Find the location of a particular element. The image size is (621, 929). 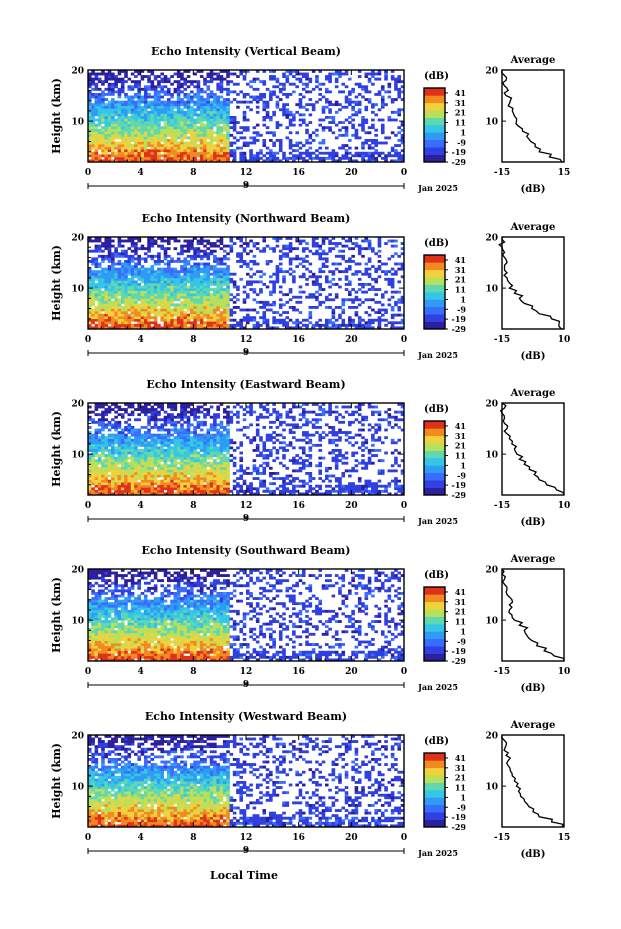

chart-title: Echo Intensity (Eastward Beam) is located at coordinates (245, 384).